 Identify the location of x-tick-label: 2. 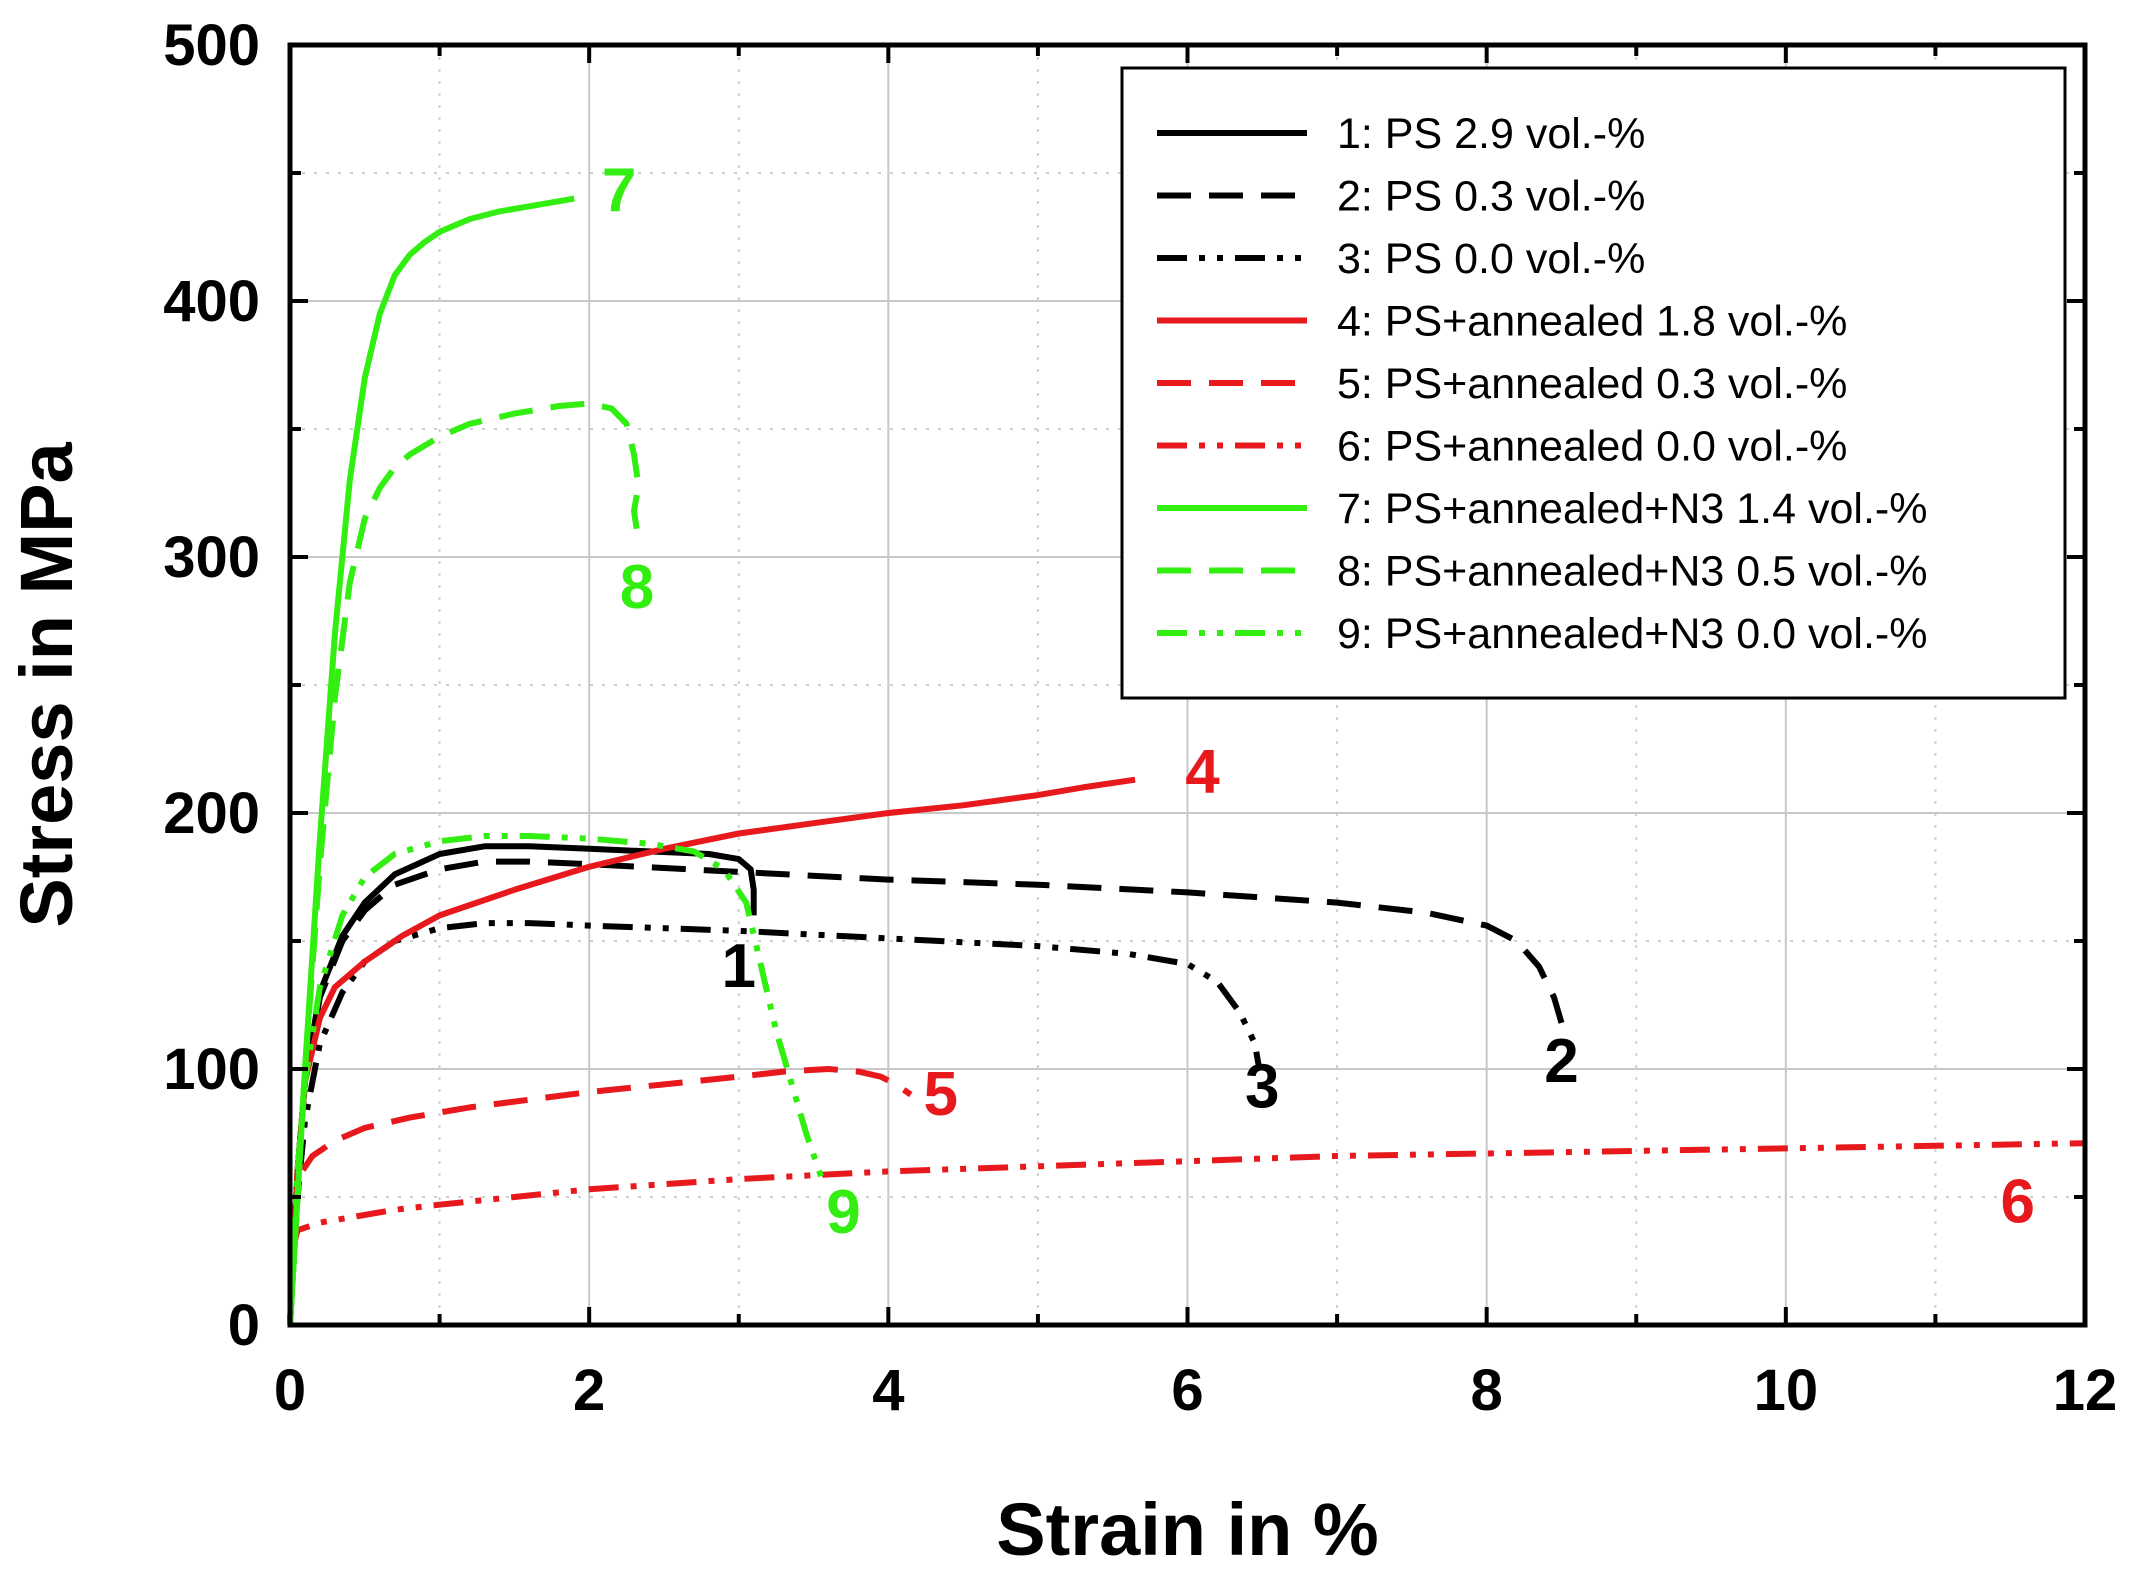
(589, 1390).